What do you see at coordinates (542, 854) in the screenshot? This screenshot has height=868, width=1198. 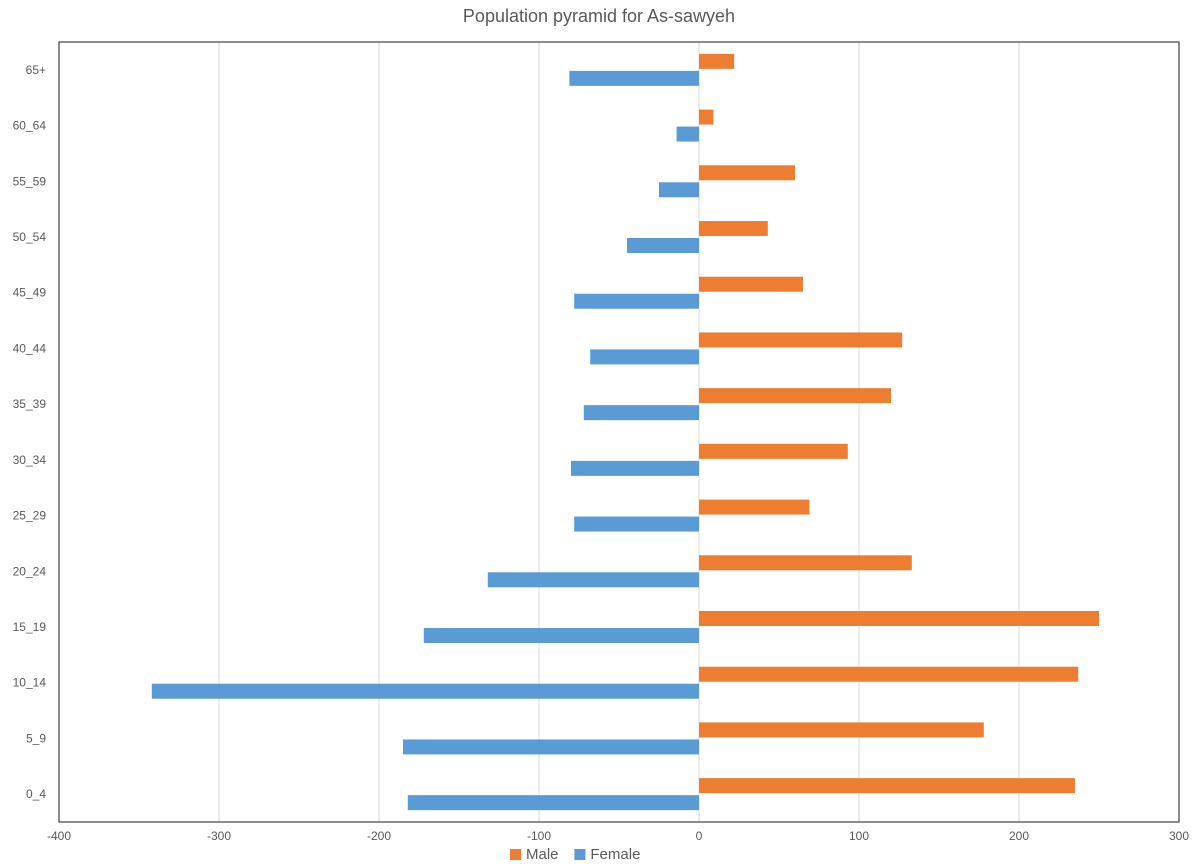 I see `legend-label-male: Male` at bounding box center [542, 854].